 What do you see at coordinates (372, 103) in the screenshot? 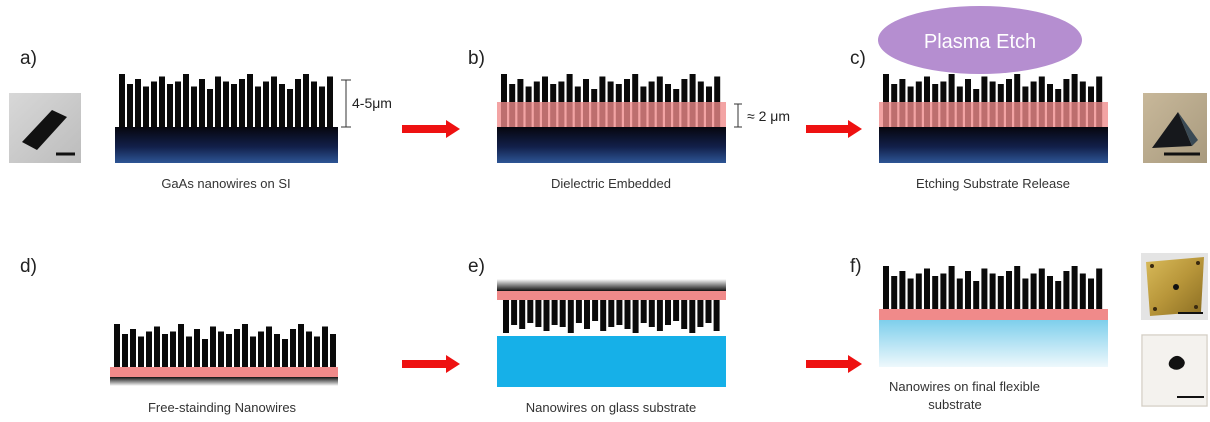
I see `dimension-label-a: 4-5μm` at bounding box center [372, 103].